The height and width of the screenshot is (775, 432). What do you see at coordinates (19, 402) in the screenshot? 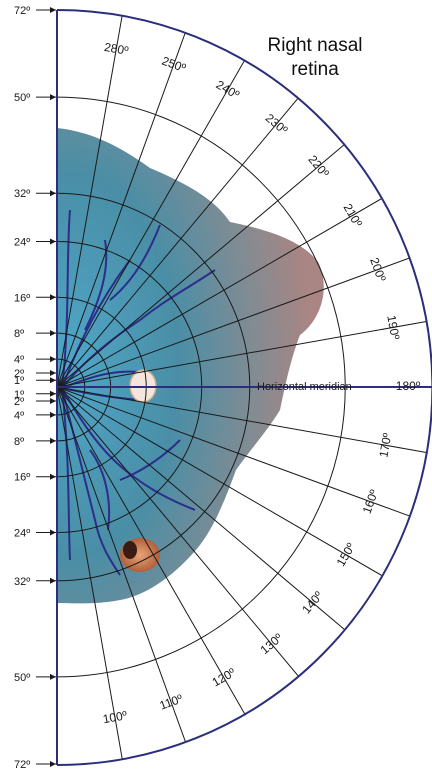
I see `eccentricity-label-bottom-2: 2º` at bounding box center [19, 402].